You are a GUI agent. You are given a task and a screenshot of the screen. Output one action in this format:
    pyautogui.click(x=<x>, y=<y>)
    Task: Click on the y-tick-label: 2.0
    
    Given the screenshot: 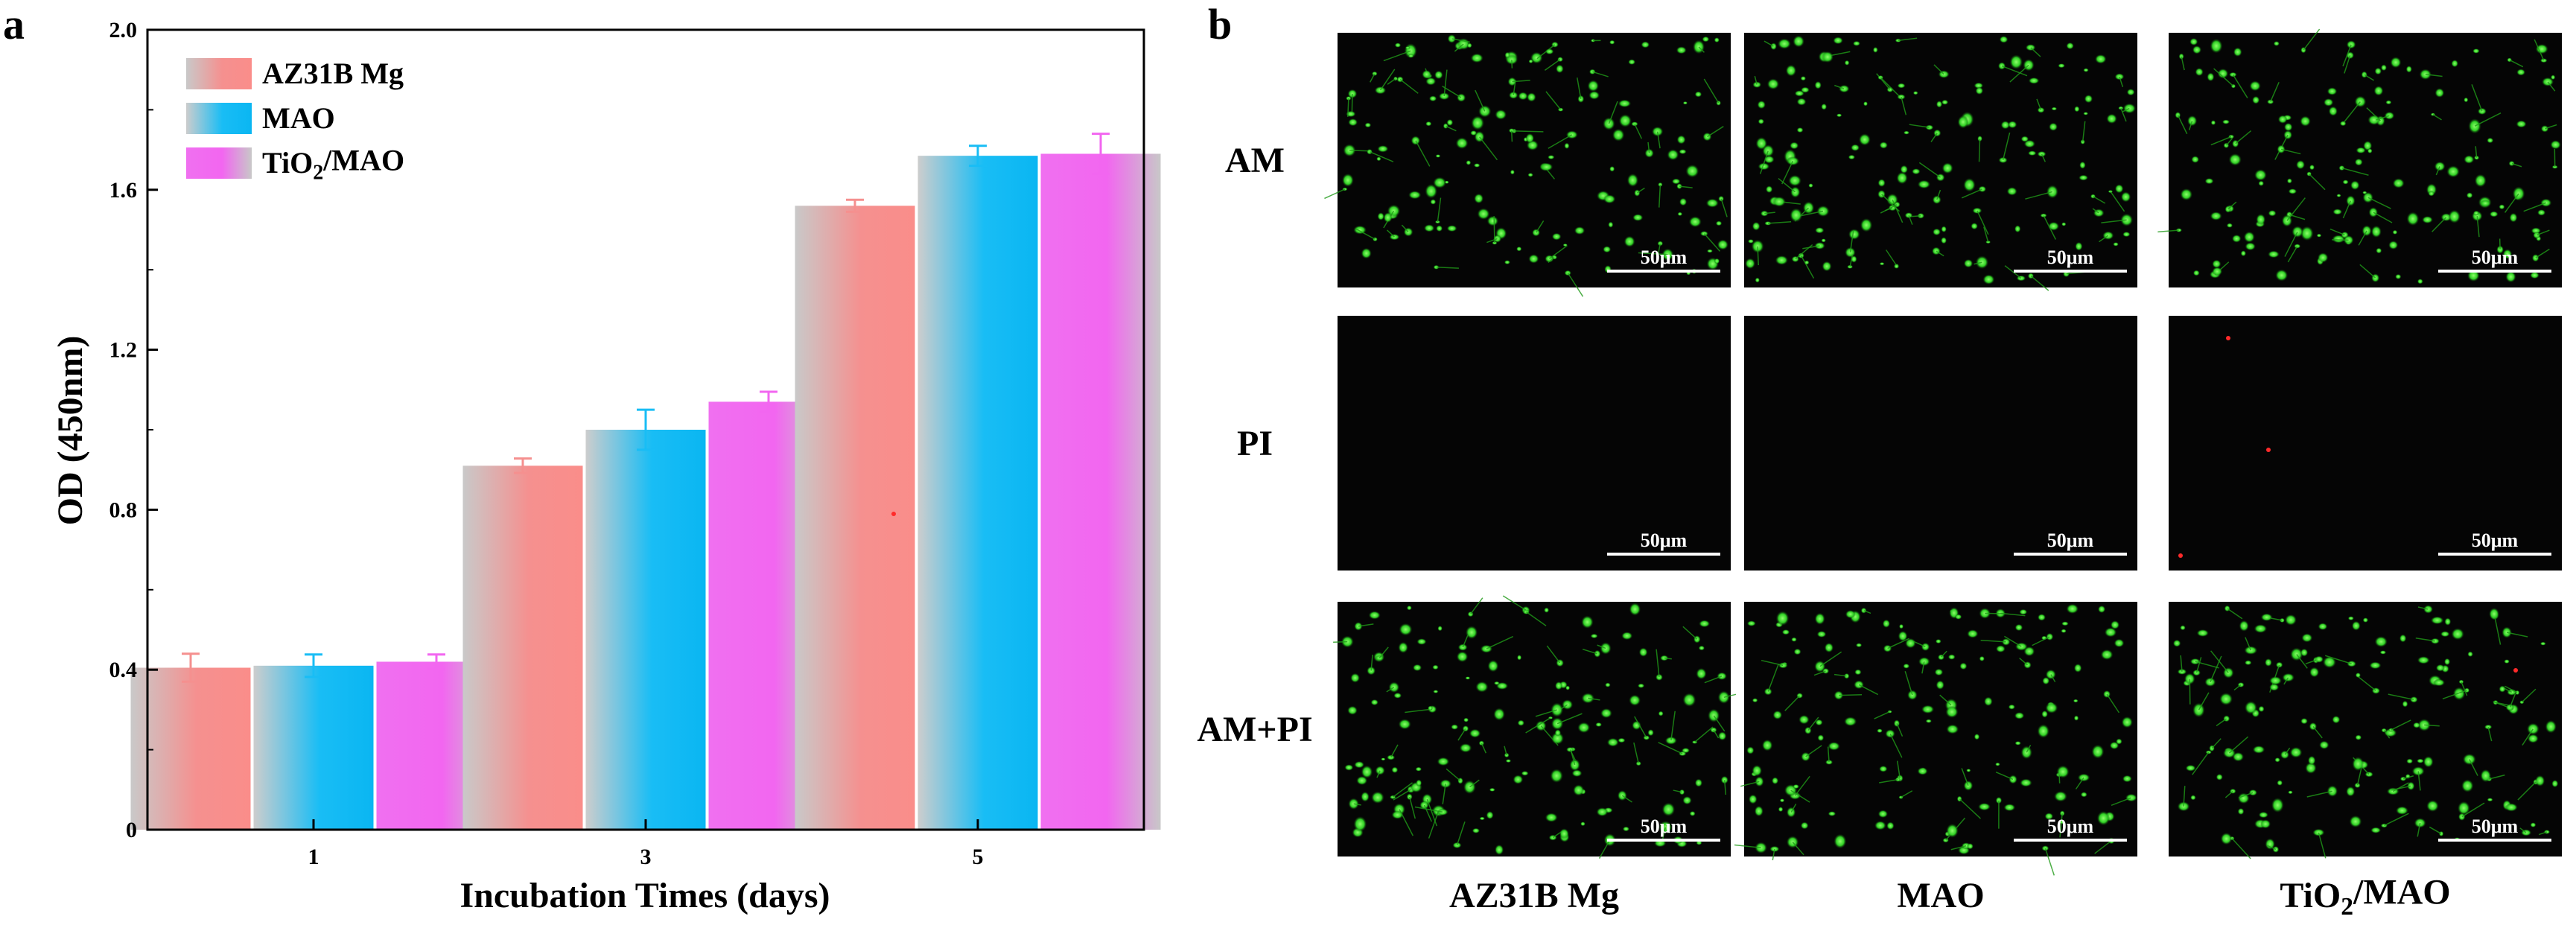 What is the action you would take?
    pyautogui.click(x=123, y=30)
    